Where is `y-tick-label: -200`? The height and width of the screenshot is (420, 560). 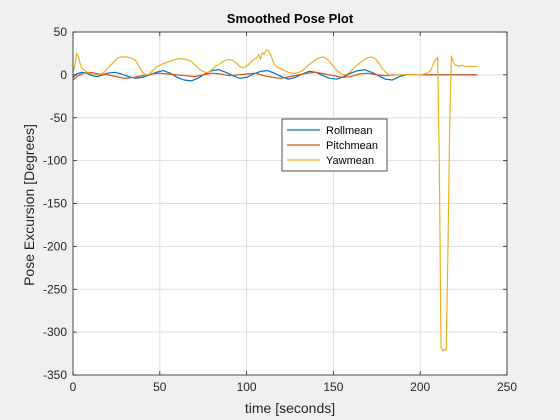 y-tick-label: -200 is located at coordinates (55, 246).